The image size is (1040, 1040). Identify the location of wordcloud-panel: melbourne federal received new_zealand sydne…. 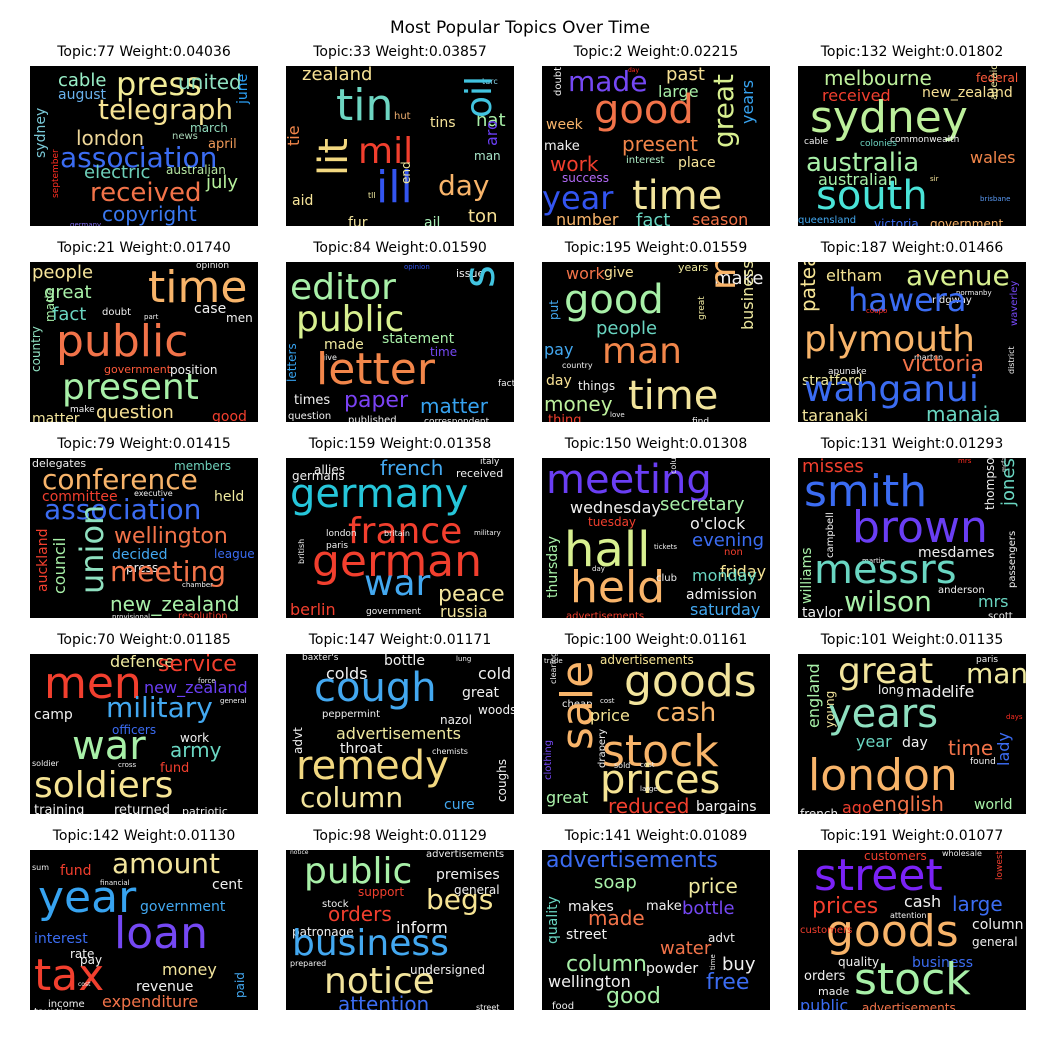
(912, 146).